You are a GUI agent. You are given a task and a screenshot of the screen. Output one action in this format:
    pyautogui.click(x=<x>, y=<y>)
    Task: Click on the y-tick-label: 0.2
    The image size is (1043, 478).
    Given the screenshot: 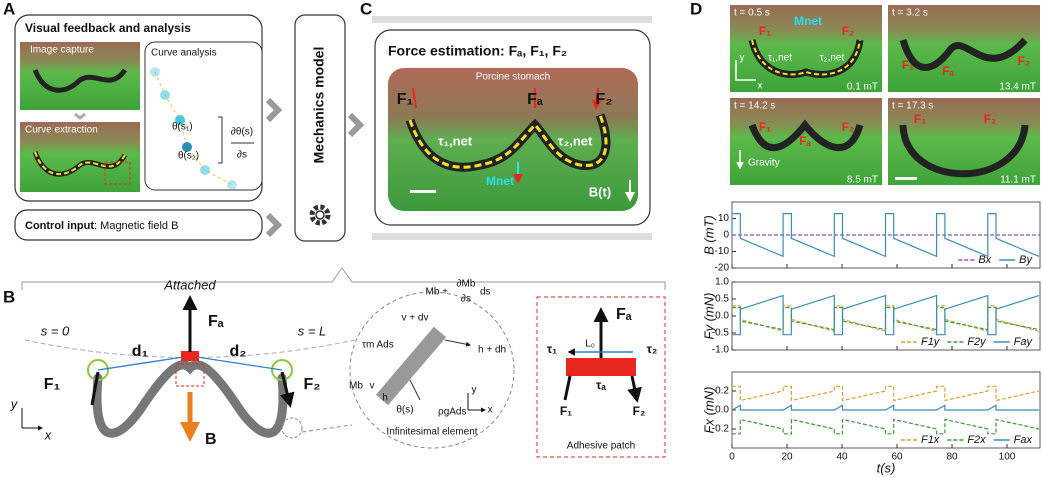 What is the action you would take?
    pyautogui.click(x=722, y=391)
    